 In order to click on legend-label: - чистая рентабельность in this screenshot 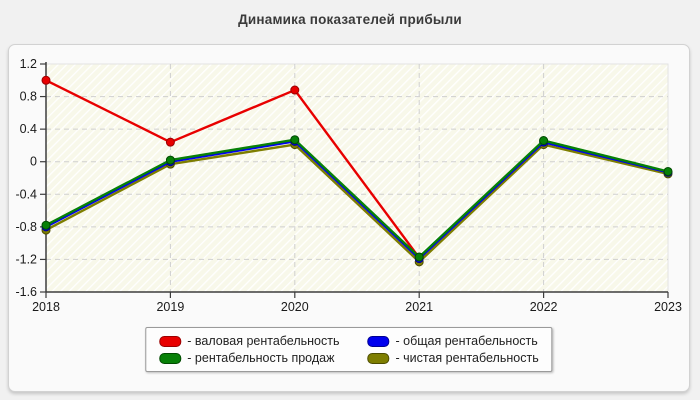, I will do `click(467, 358)`.